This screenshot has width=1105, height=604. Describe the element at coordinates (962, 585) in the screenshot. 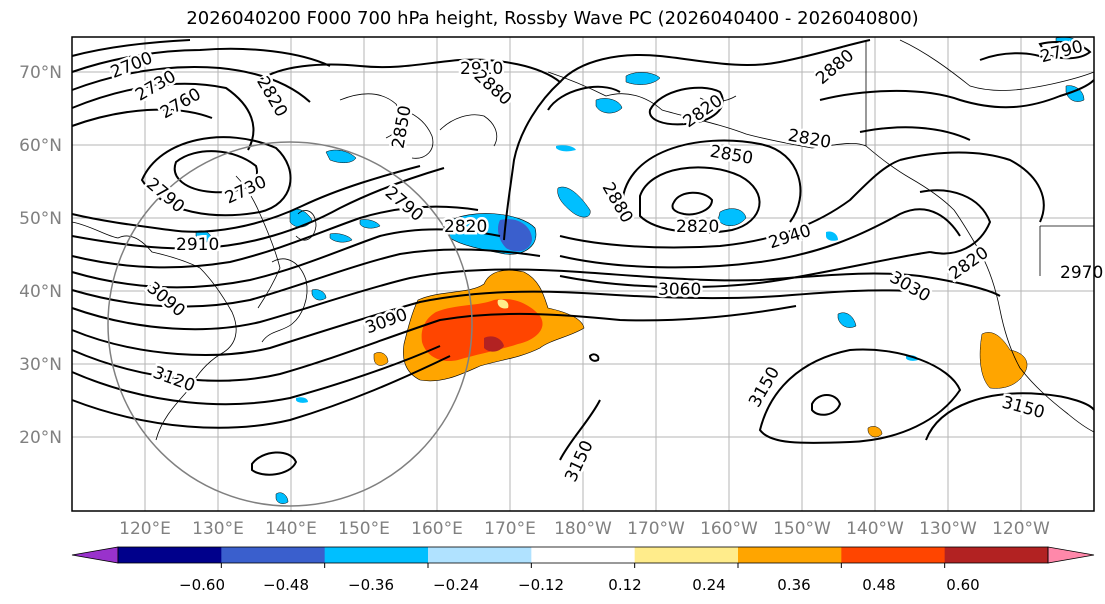

I see `colorbar-tick: 0.60` at that location.